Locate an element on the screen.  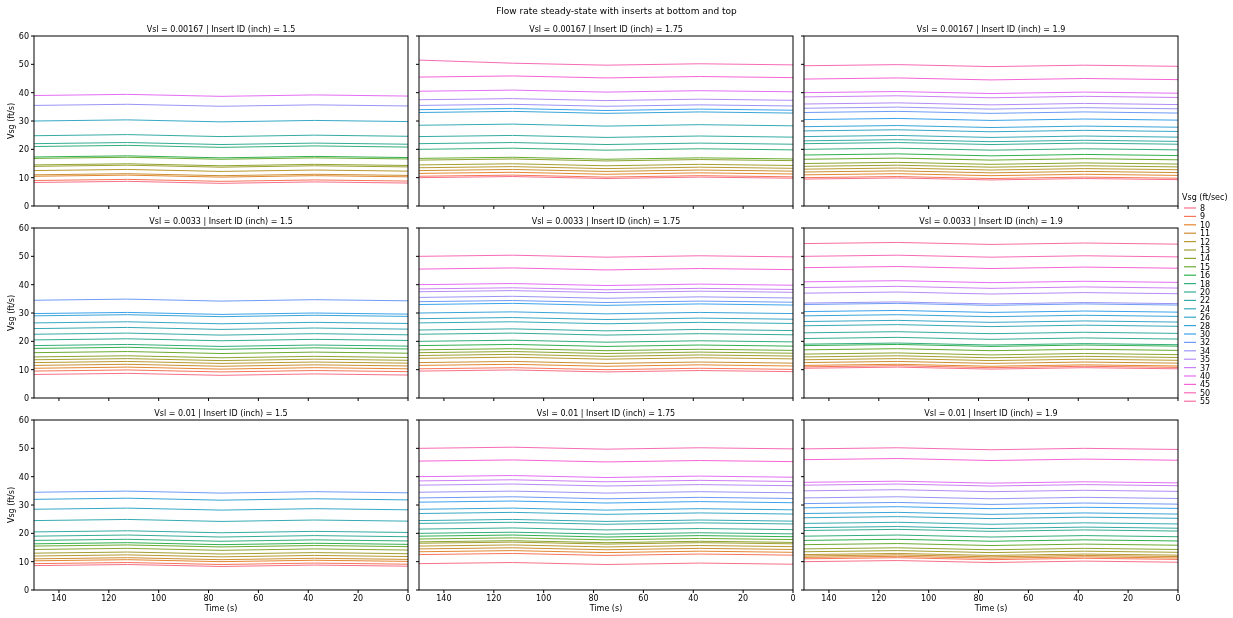
legend-label: 35 is located at coordinates (1205, 360).